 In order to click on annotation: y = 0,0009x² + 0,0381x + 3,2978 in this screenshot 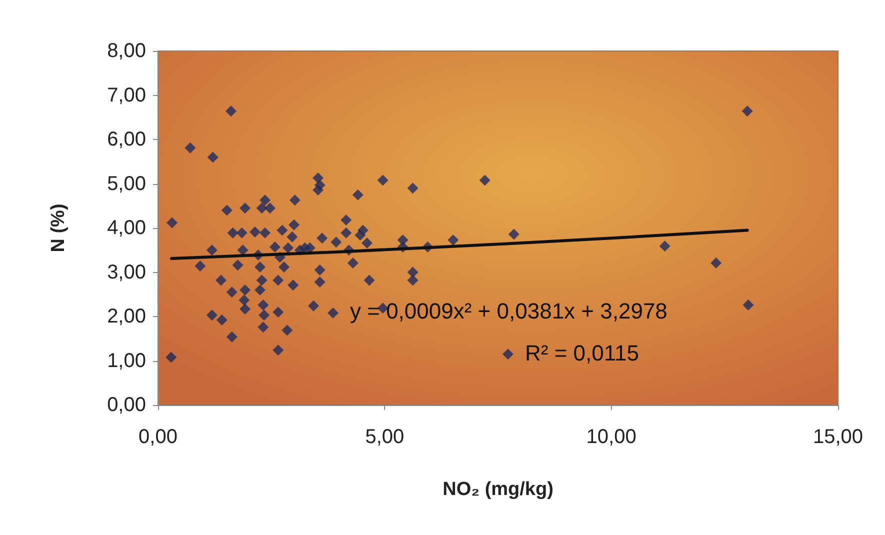, I will do `click(509, 311)`.